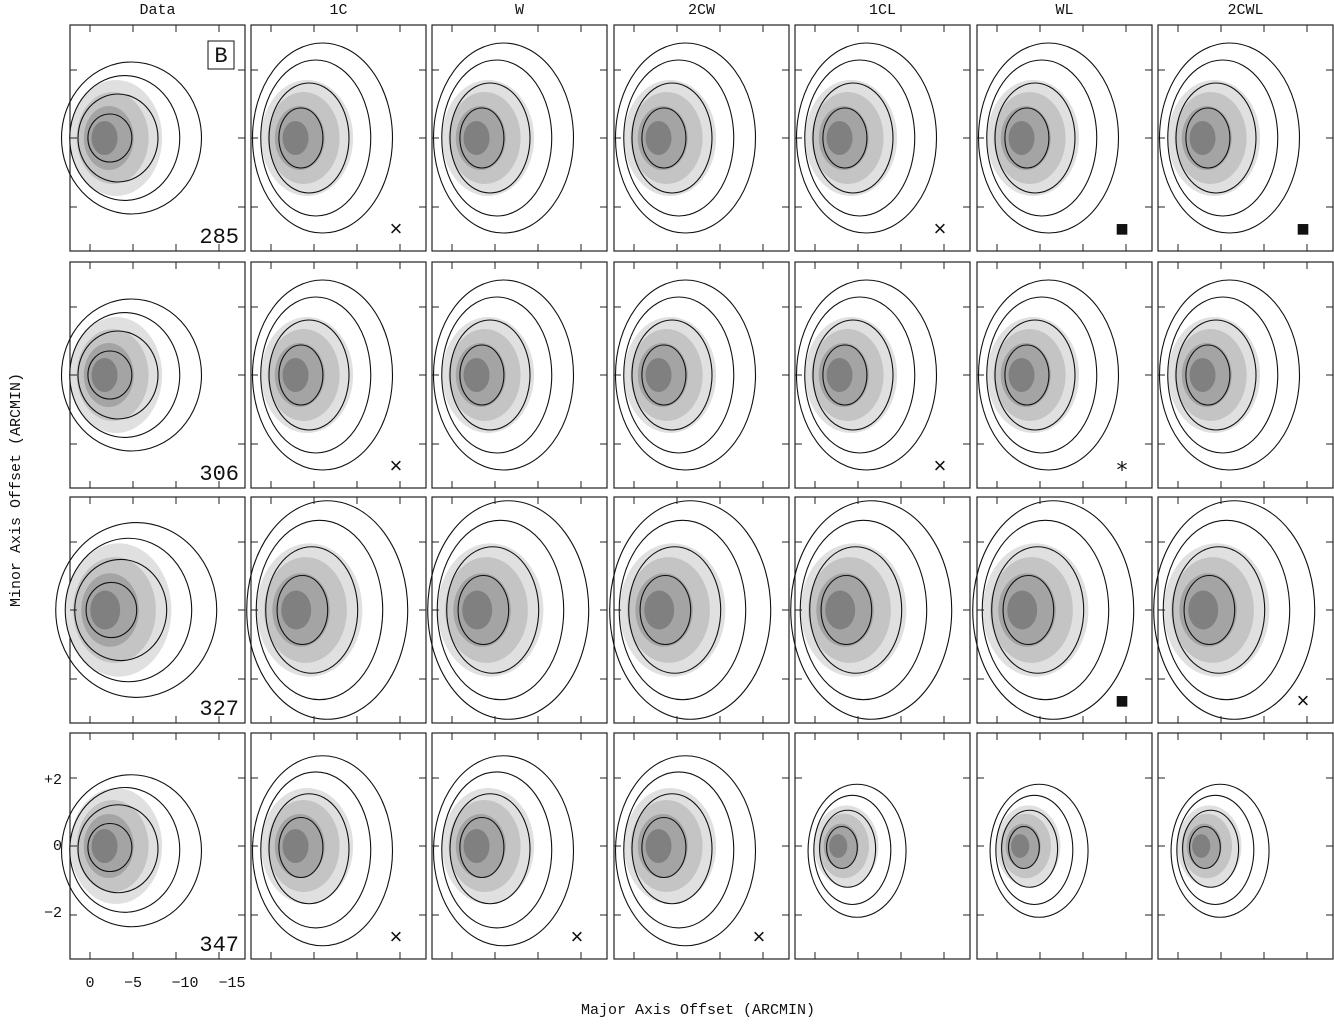 The image size is (1334, 1025). I want to click on x-tick-label: 0, so click(89, 983).